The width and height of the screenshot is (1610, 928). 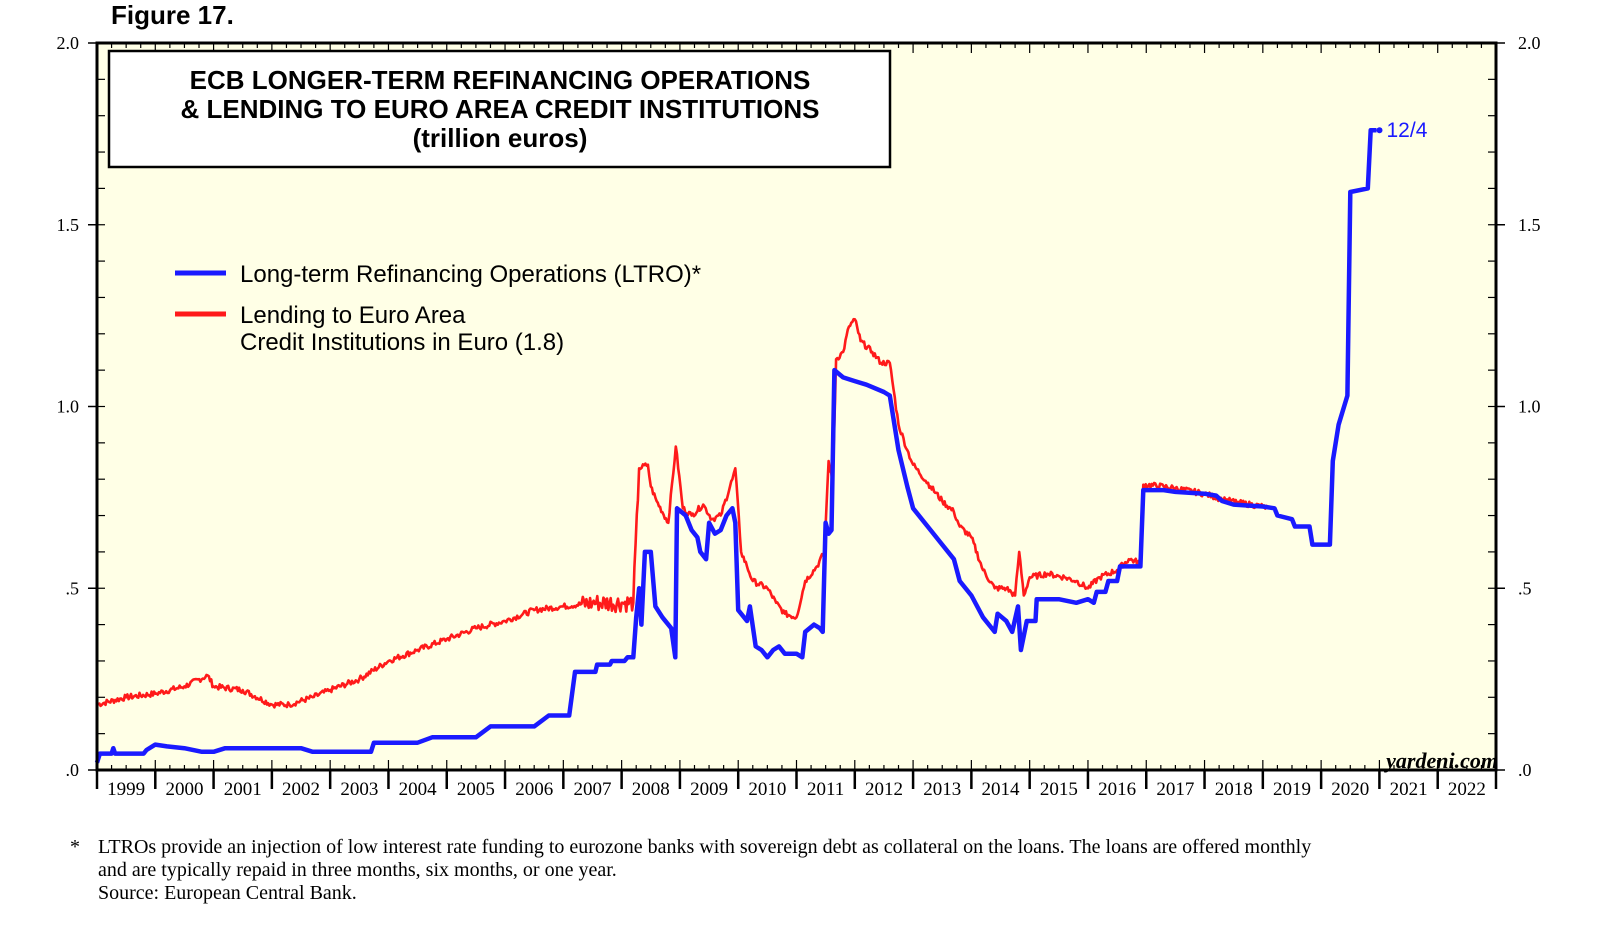 What do you see at coordinates (1175, 789) in the screenshot?
I see `x-tick-label: 2017` at bounding box center [1175, 789].